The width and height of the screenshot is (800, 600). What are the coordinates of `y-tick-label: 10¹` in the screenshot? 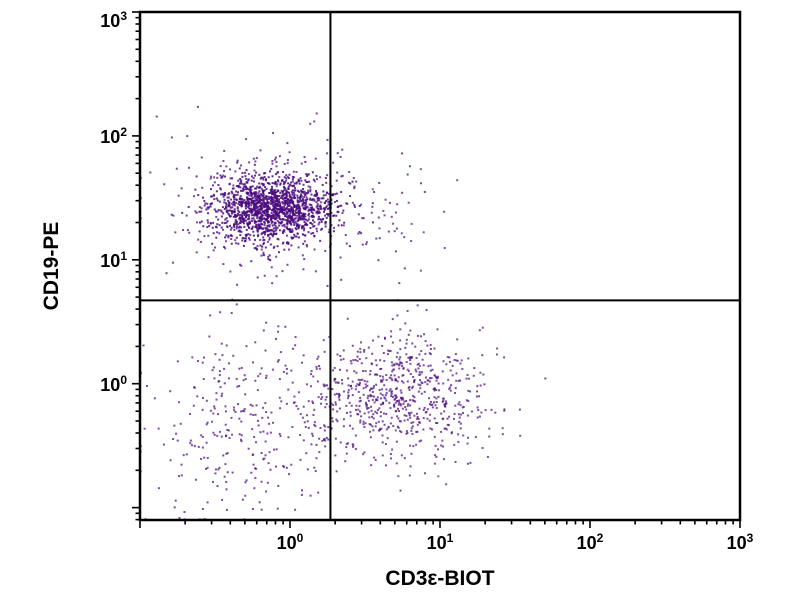 It's located at (113, 259).